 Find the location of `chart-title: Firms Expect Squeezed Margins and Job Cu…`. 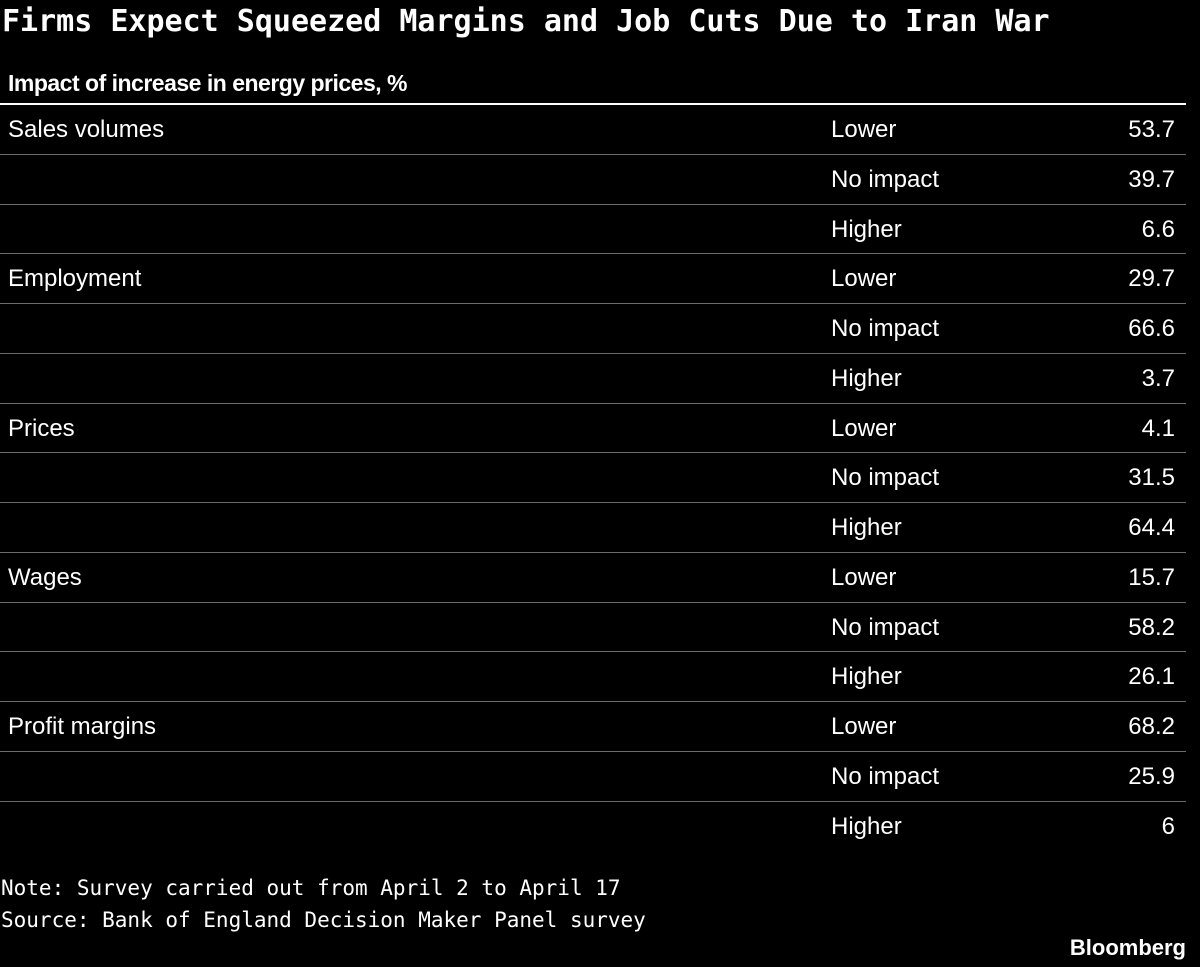

chart-title: Firms Expect Squeezed Margins and Job Cu… is located at coordinates (526, 21).